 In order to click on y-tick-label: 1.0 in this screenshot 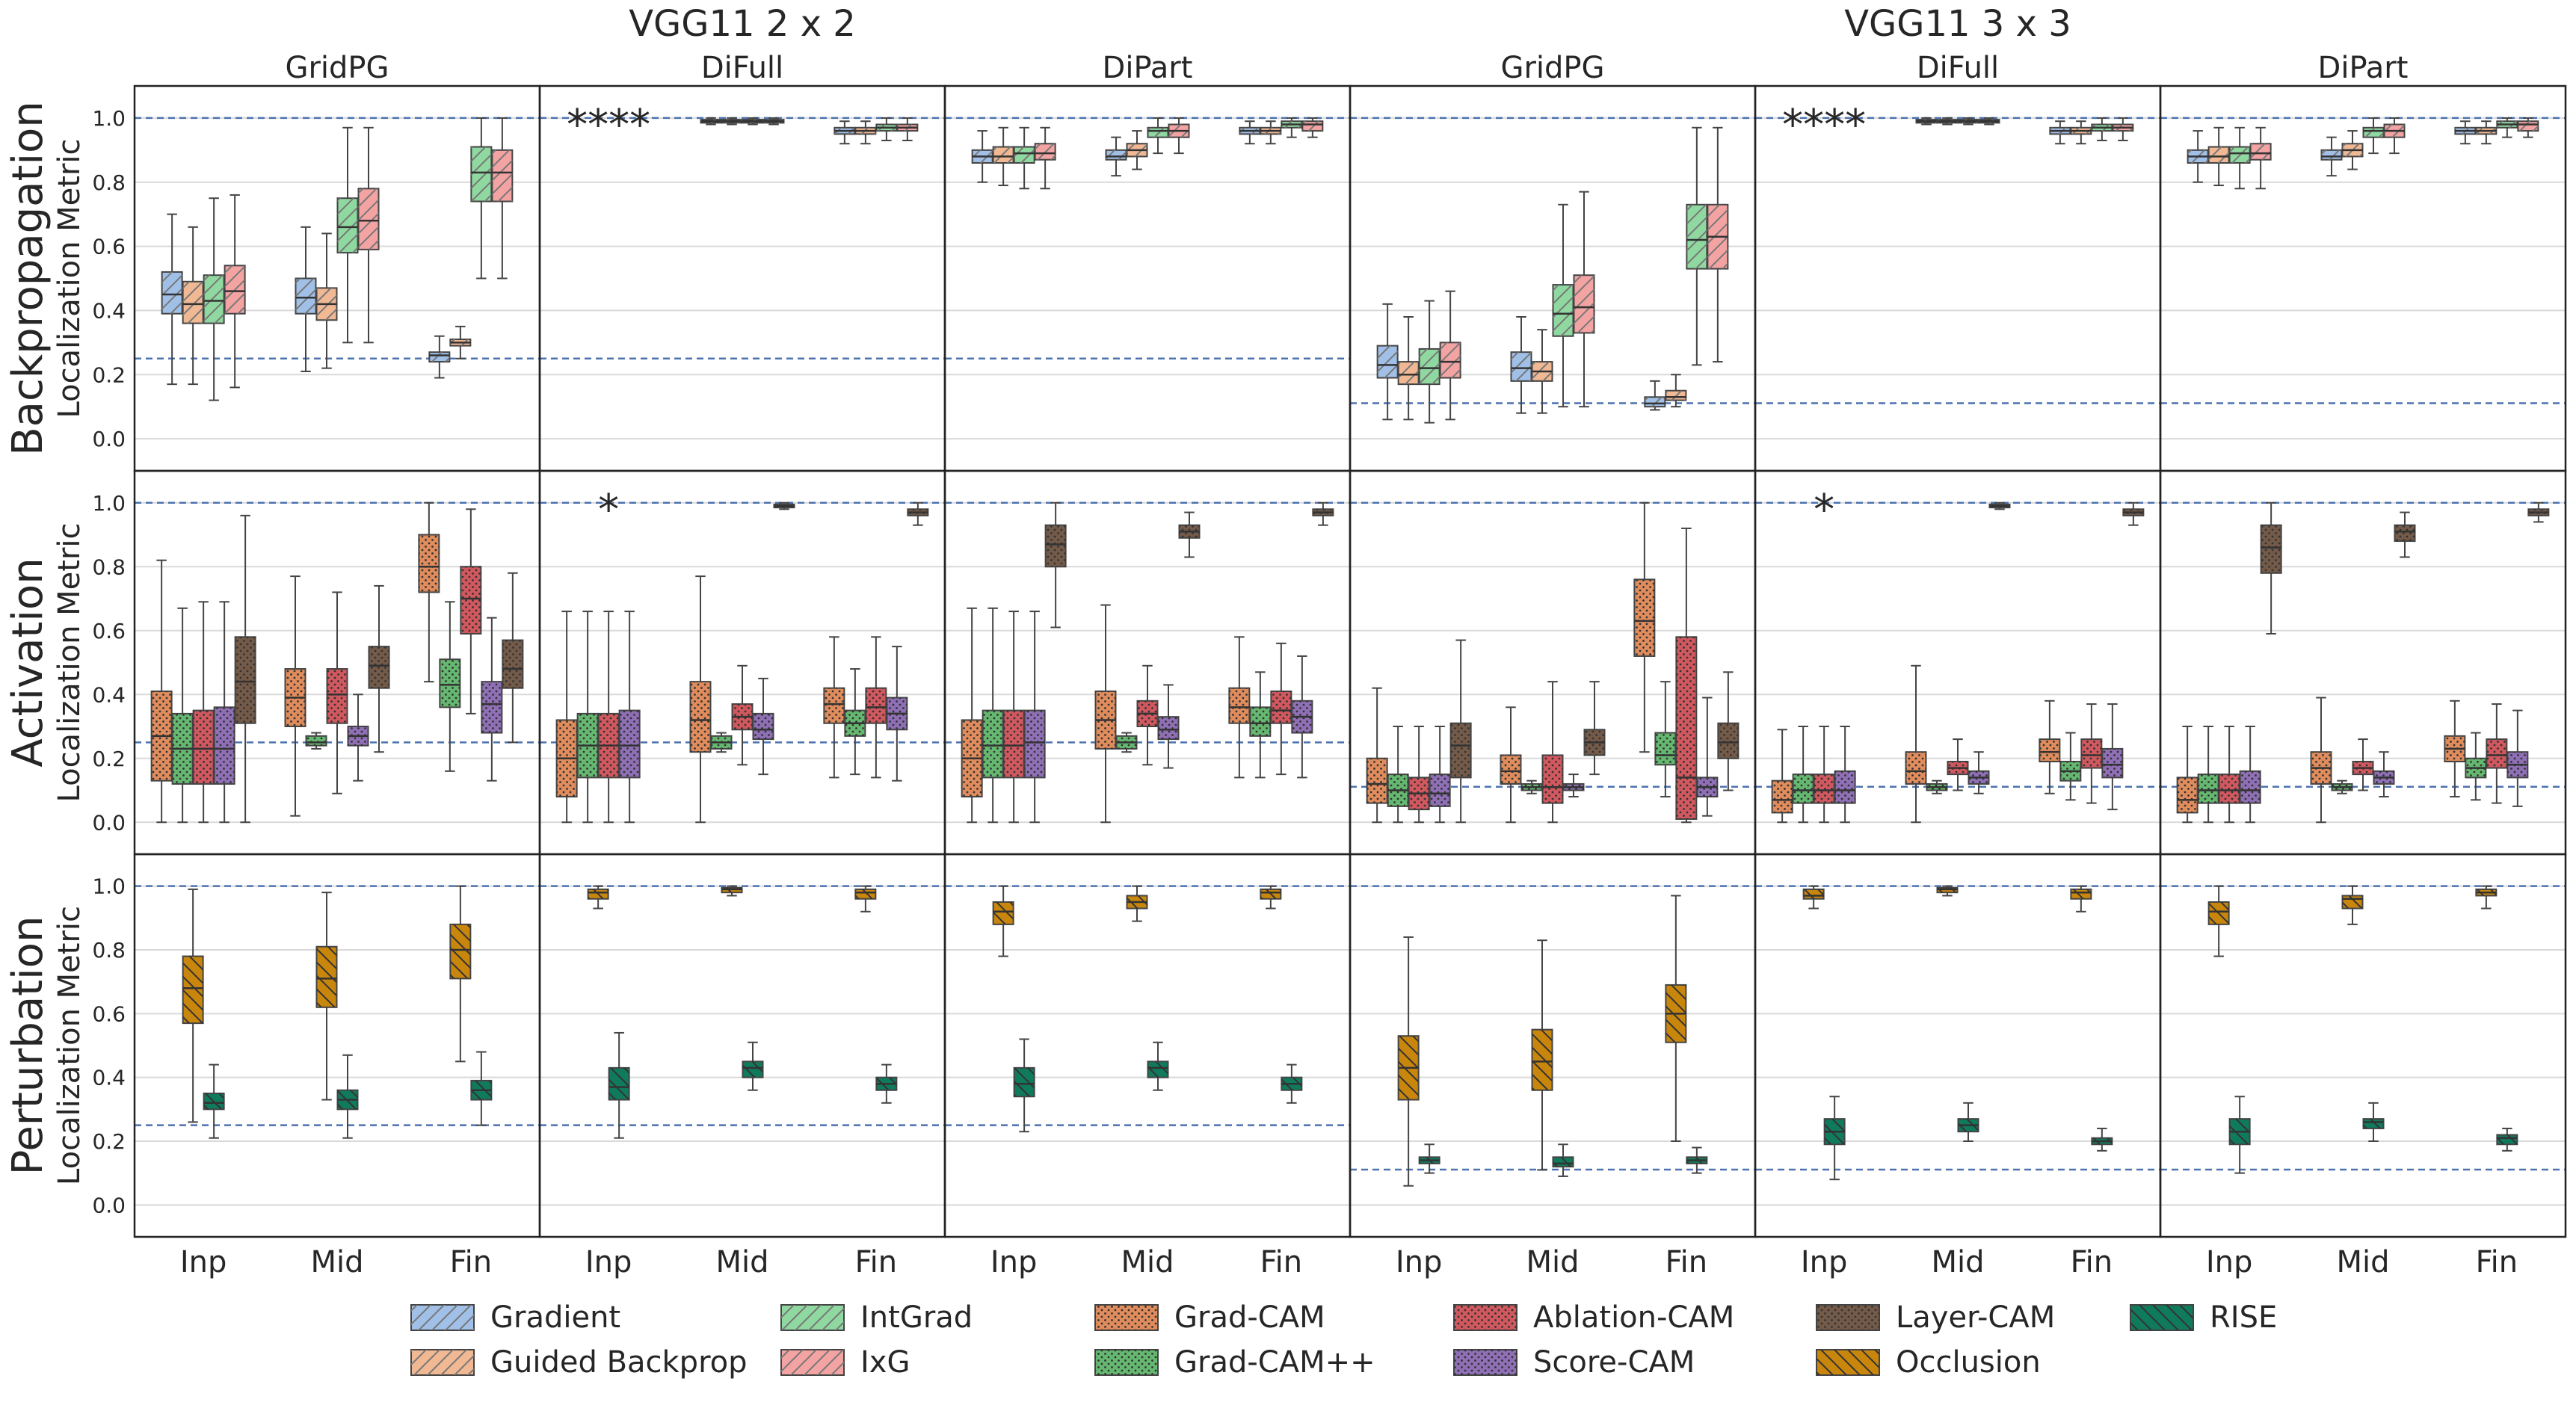, I will do `click(109, 886)`.